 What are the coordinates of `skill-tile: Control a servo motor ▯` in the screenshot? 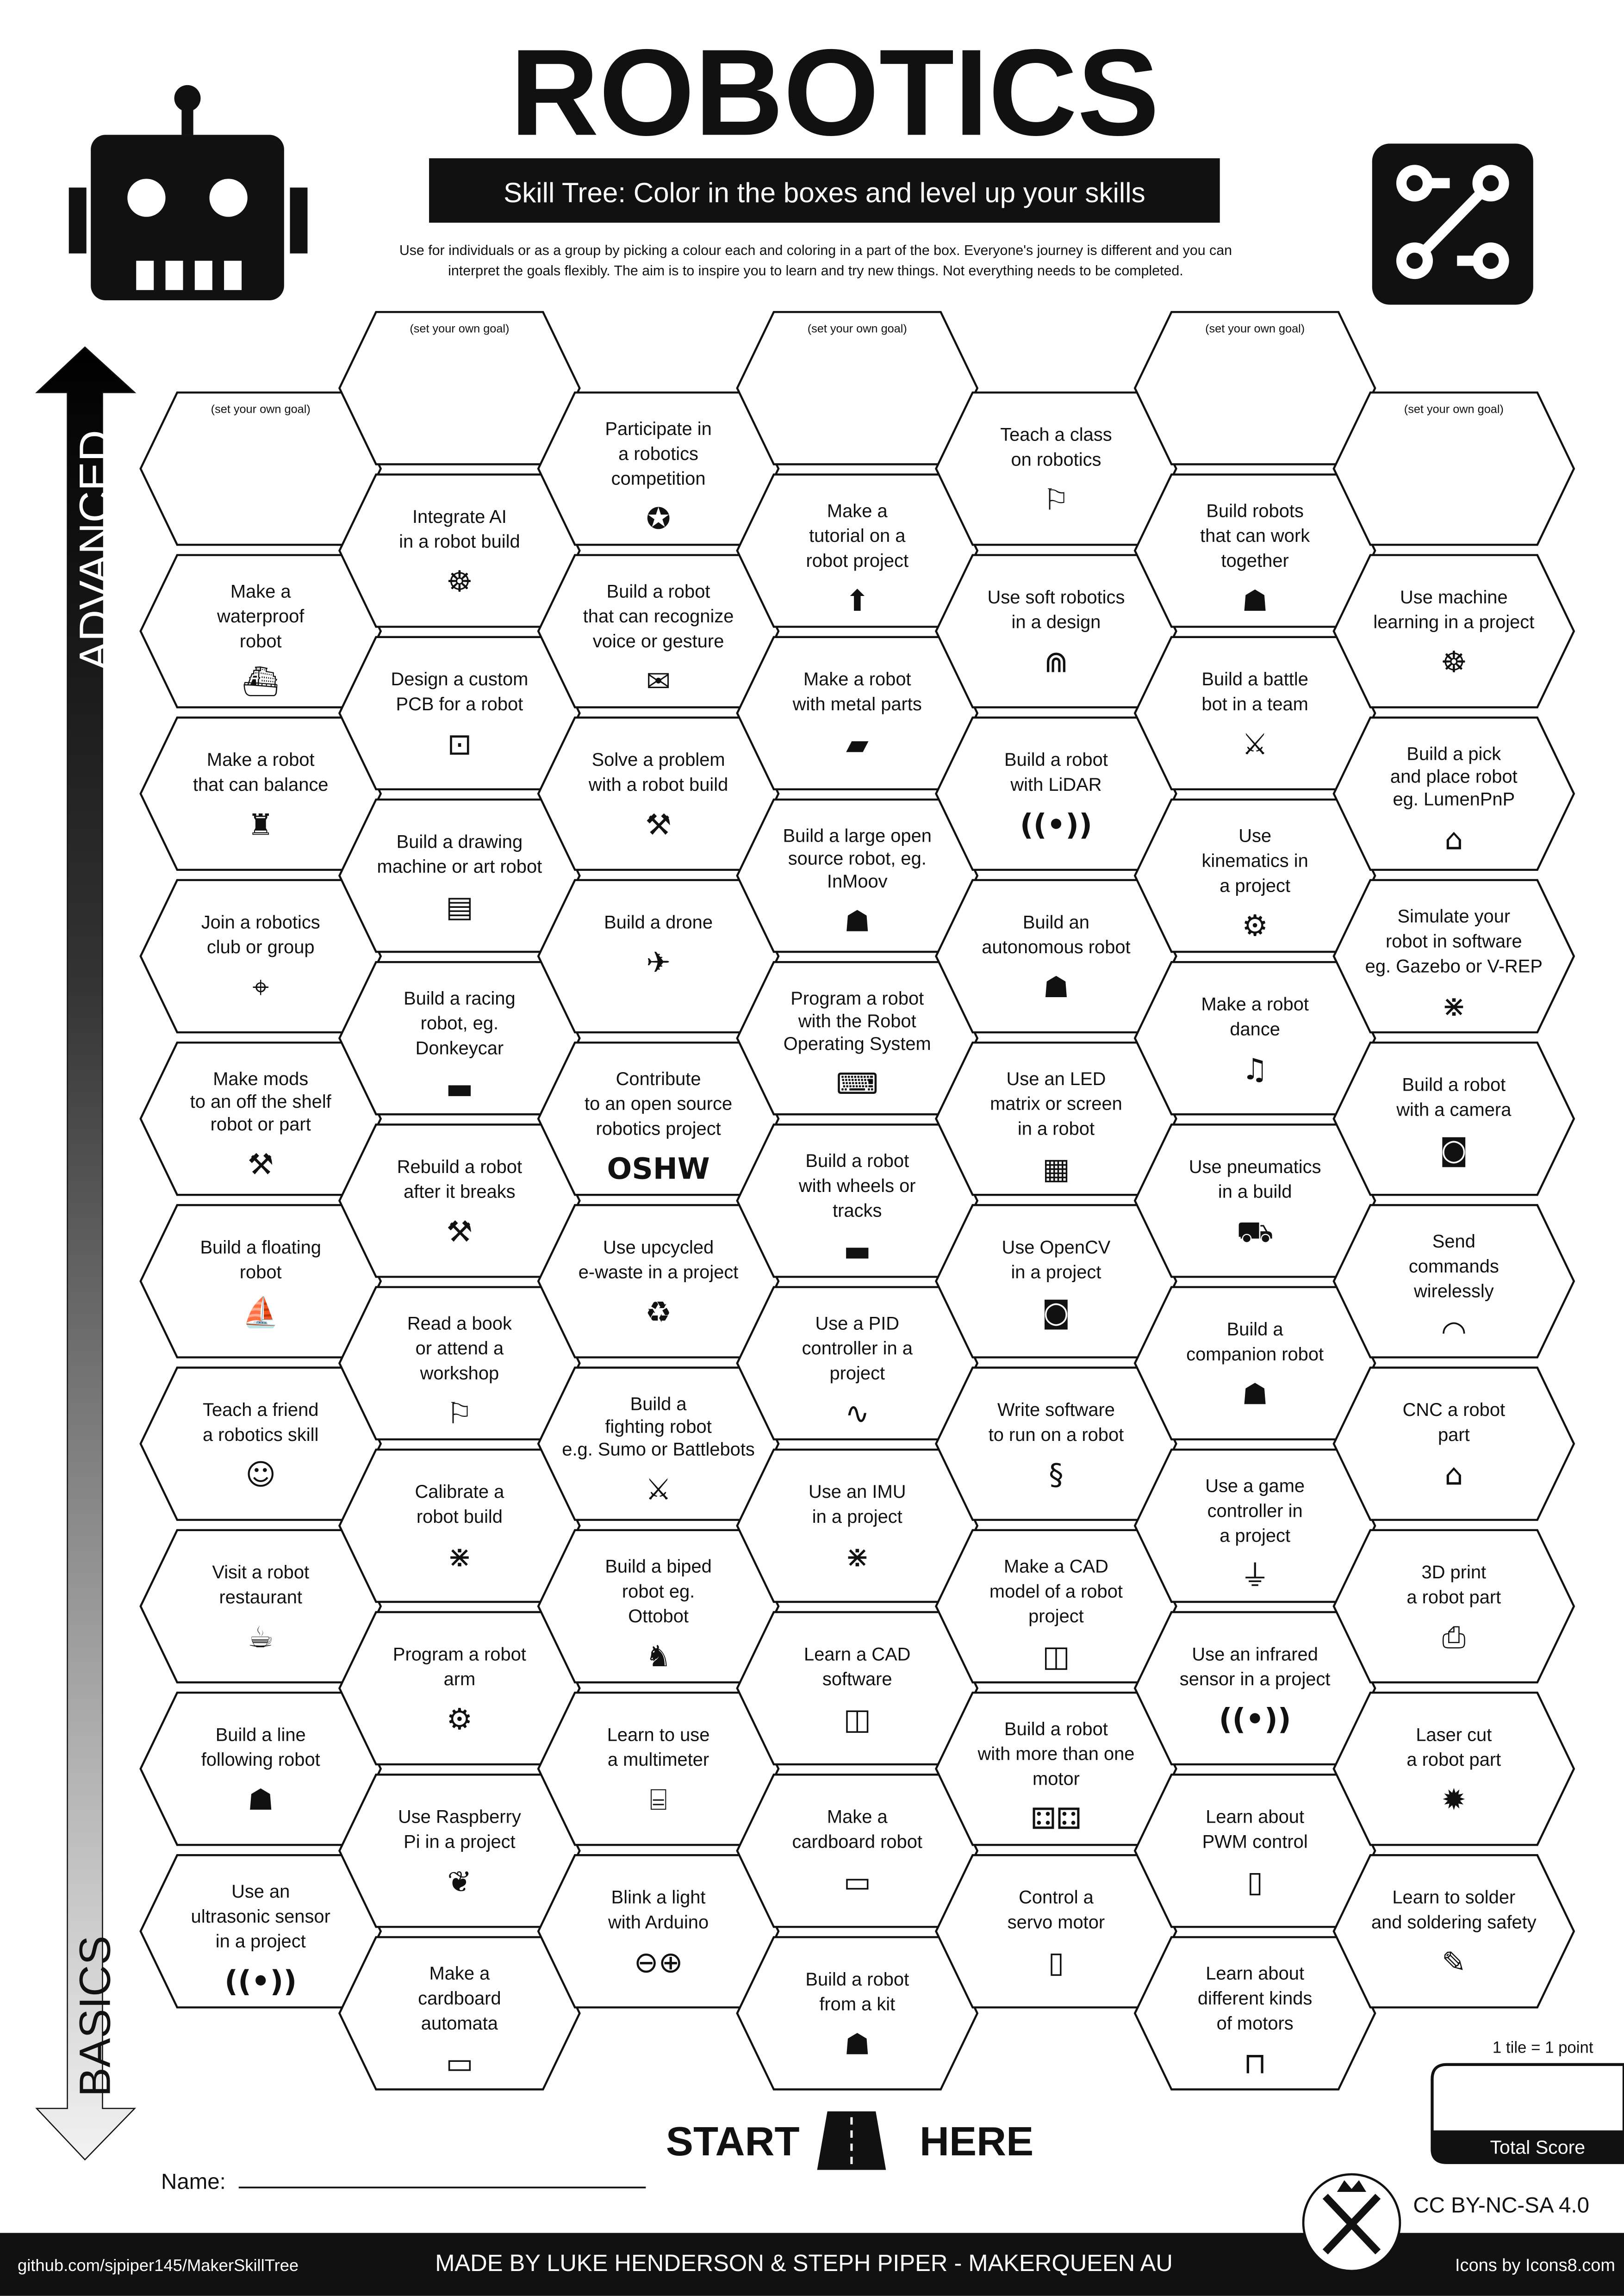 It's located at (1056, 1932).